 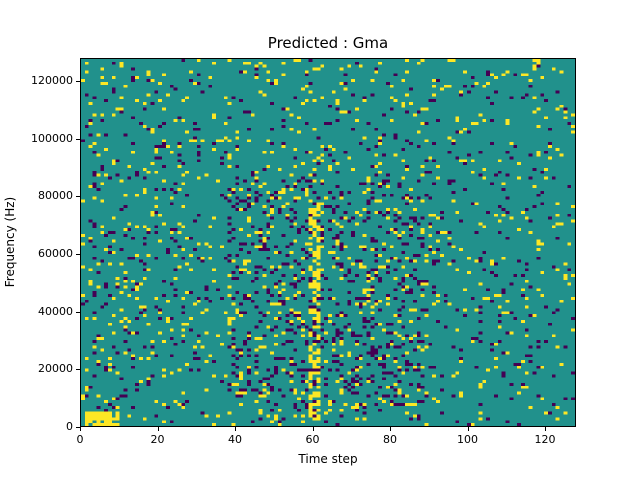 What do you see at coordinates (312, 439) in the screenshot?
I see `x-tick-label: 60` at bounding box center [312, 439].